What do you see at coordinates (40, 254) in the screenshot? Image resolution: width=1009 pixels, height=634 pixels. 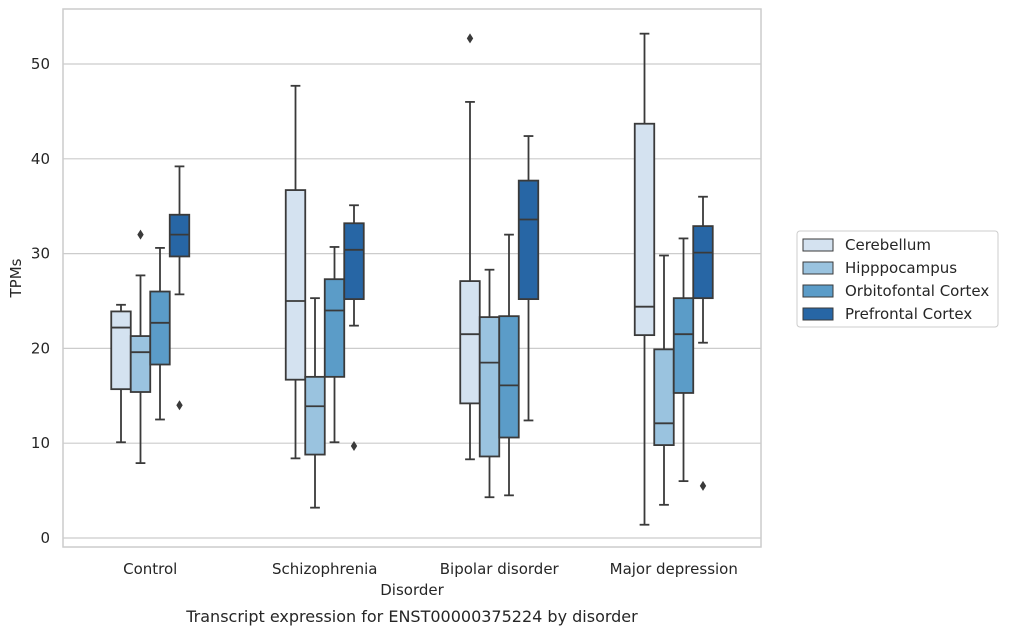 I see `y-tick-label: 30` at bounding box center [40, 254].